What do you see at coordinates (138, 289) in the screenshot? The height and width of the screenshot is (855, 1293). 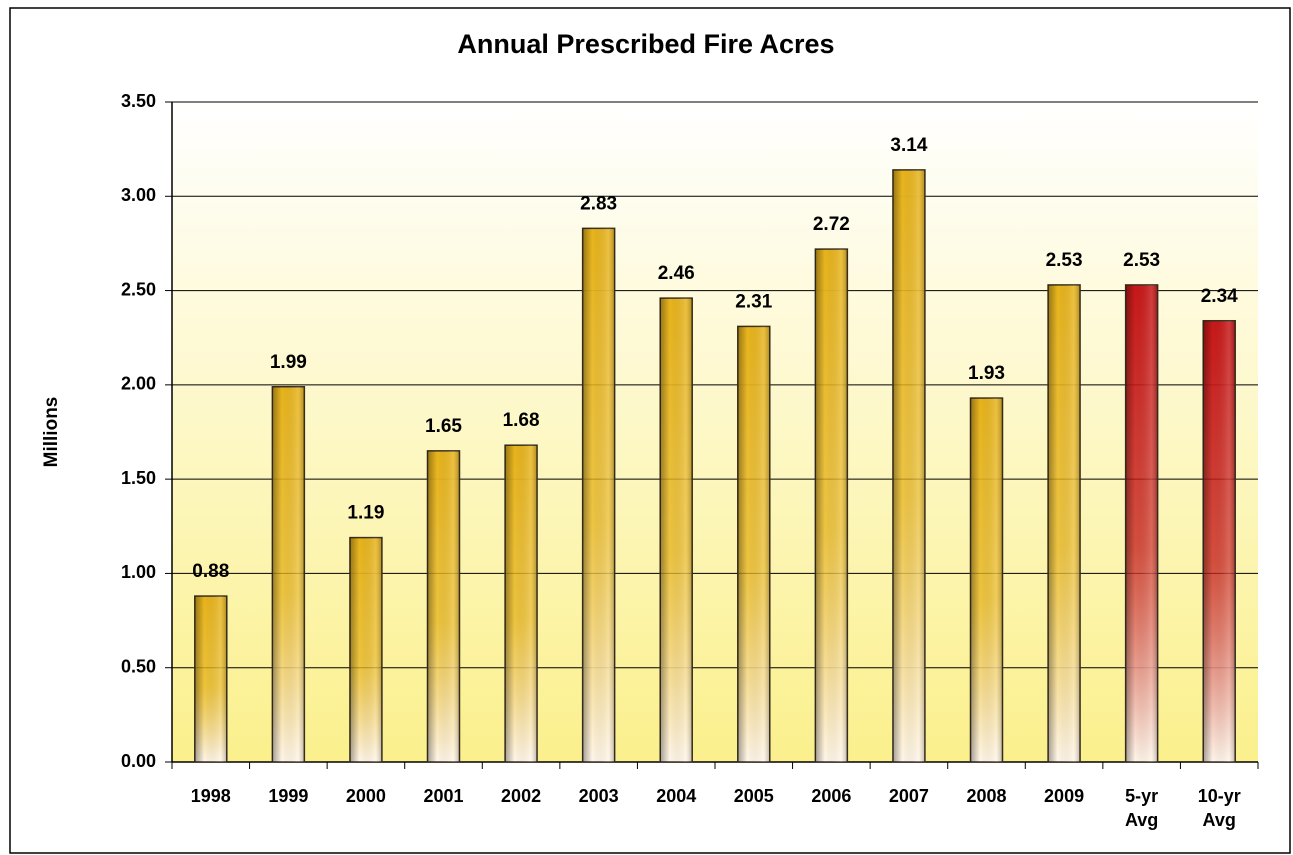 I see `y-tick-label: 2.50` at bounding box center [138, 289].